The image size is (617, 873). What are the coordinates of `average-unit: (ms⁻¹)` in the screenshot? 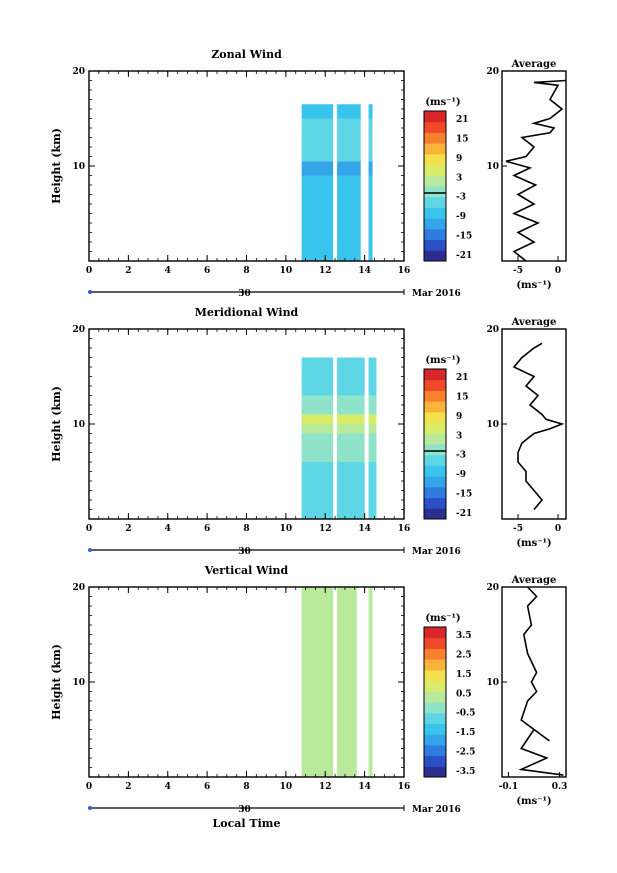 It's located at (533, 801).